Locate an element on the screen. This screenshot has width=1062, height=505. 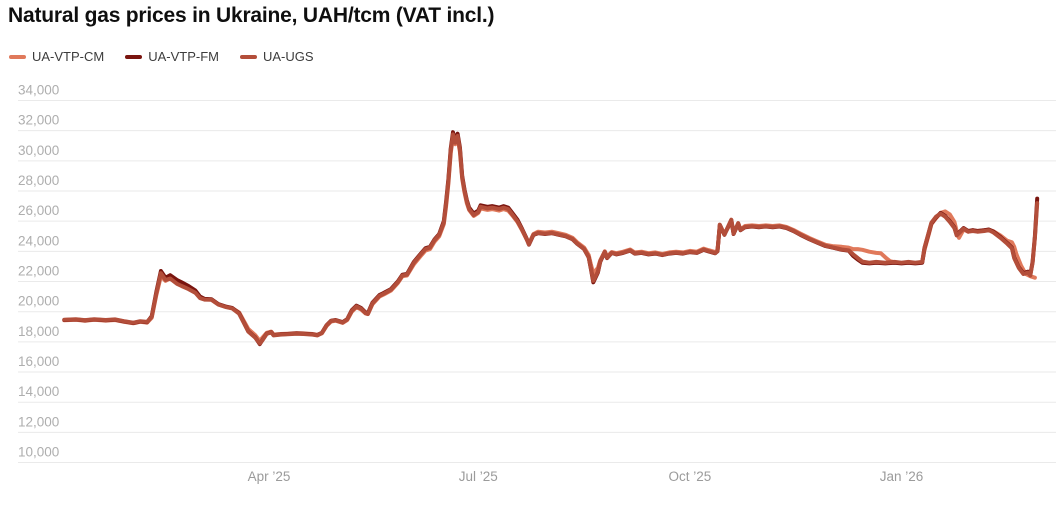
legend-item-ua-vtp-cm: UA-VTP-CM is located at coordinates (56, 56).